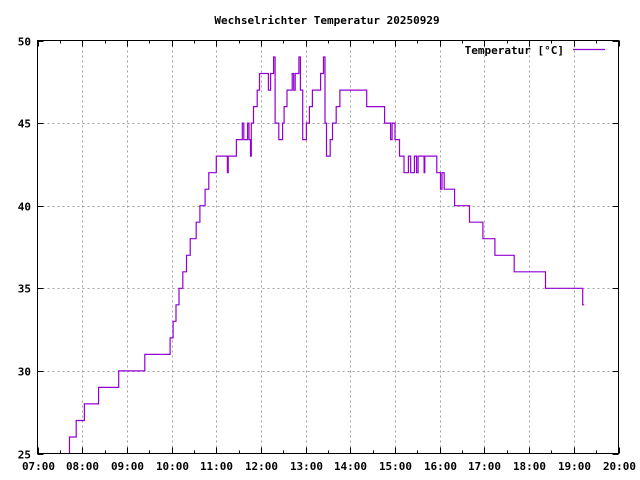 The image size is (640, 480). Describe the element at coordinates (306, 466) in the screenshot. I see `x-tick-label: 13:00` at that location.